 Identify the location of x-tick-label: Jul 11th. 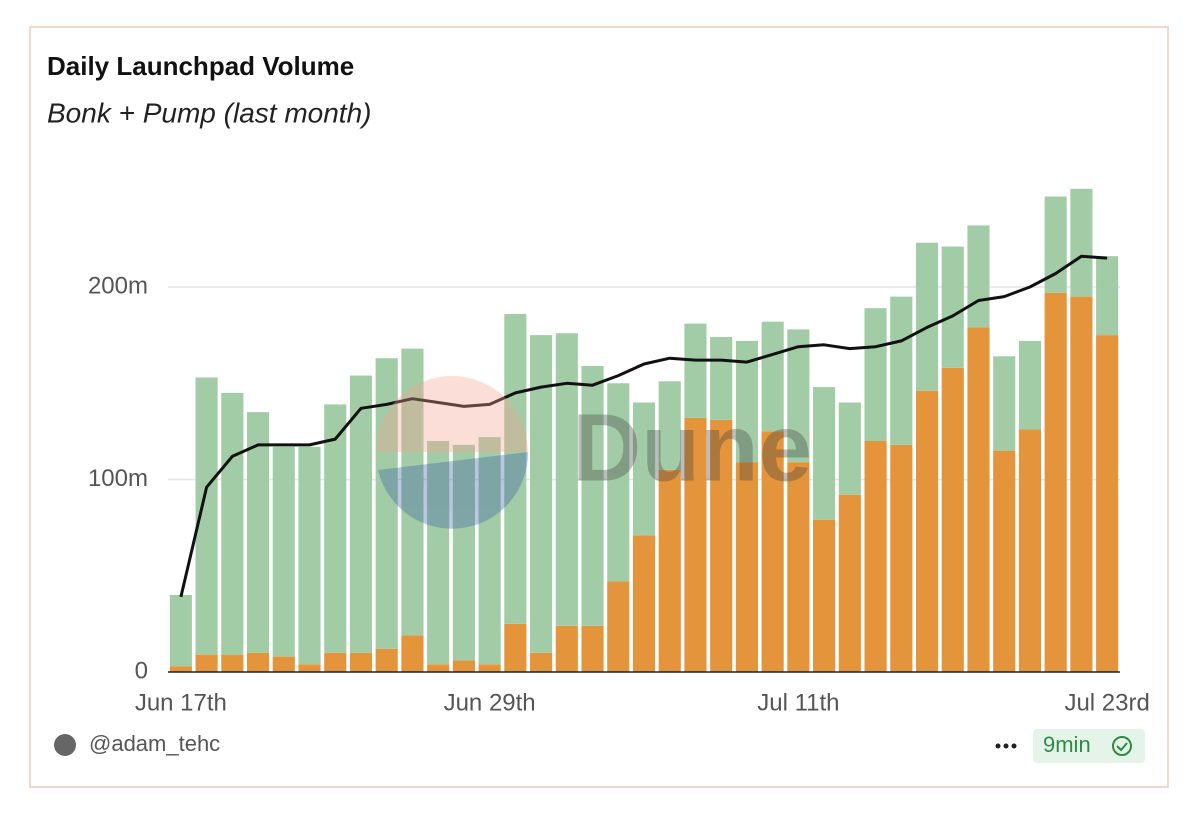
(798, 702).